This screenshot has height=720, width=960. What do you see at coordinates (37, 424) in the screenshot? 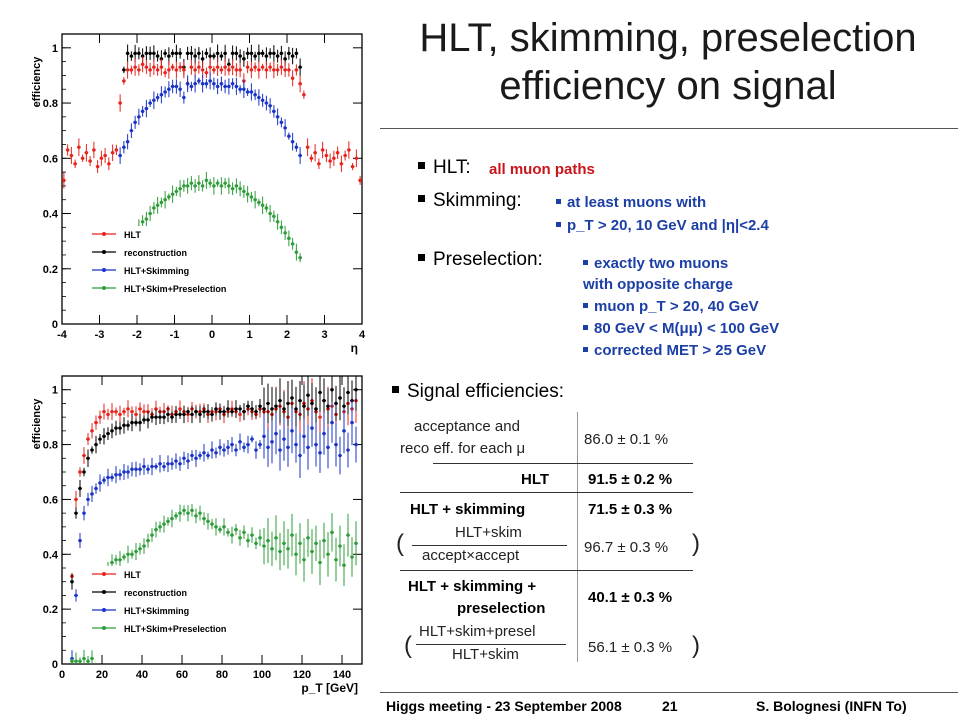
I see `y-axis-label: efficiency` at bounding box center [37, 424].